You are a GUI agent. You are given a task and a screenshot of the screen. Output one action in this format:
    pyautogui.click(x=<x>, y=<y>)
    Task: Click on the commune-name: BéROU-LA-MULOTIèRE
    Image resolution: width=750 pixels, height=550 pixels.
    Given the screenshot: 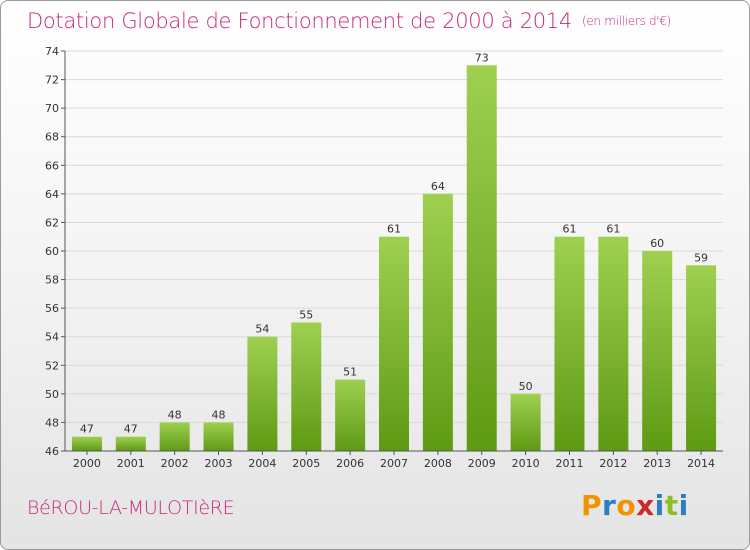 What is the action you would take?
    pyautogui.click(x=131, y=508)
    